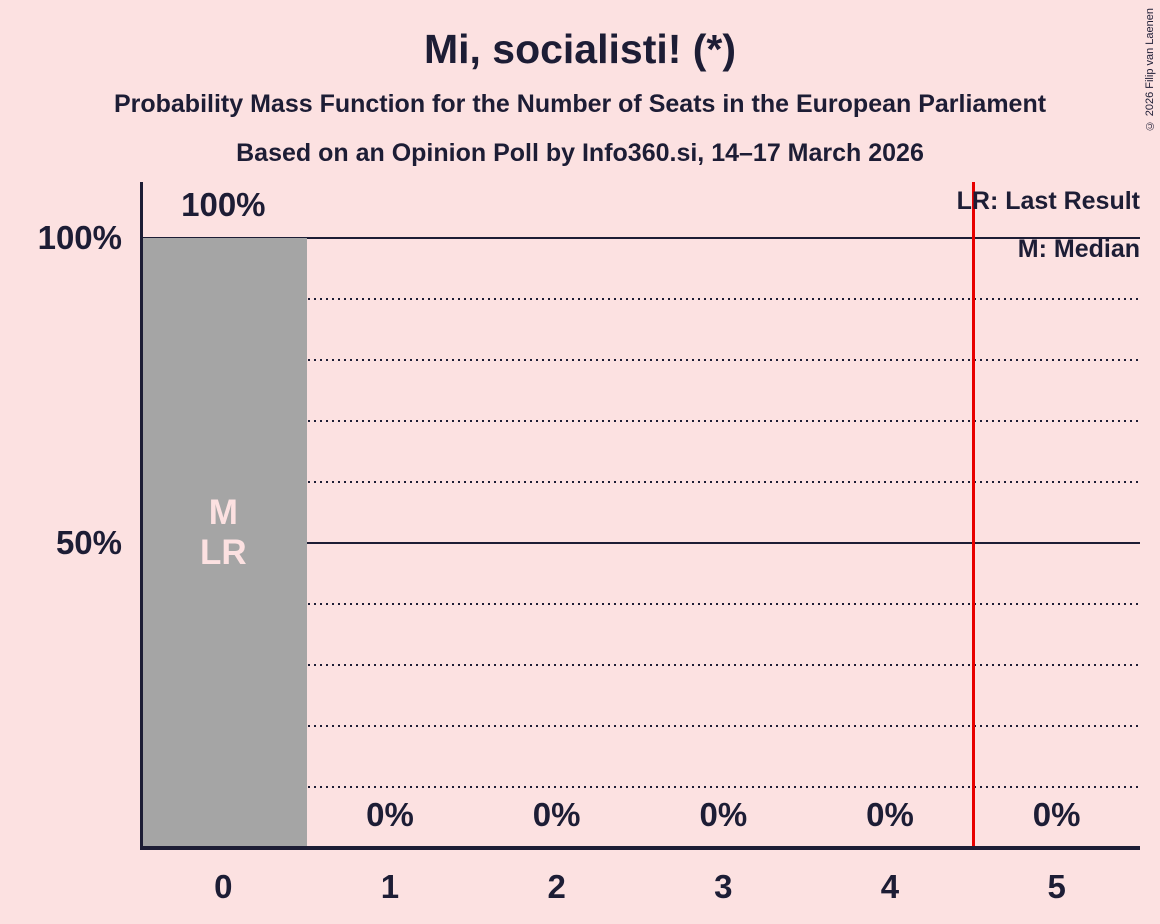  What do you see at coordinates (1056, 886) in the screenshot?
I see `x-tick-5: 5` at bounding box center [1056, 886].